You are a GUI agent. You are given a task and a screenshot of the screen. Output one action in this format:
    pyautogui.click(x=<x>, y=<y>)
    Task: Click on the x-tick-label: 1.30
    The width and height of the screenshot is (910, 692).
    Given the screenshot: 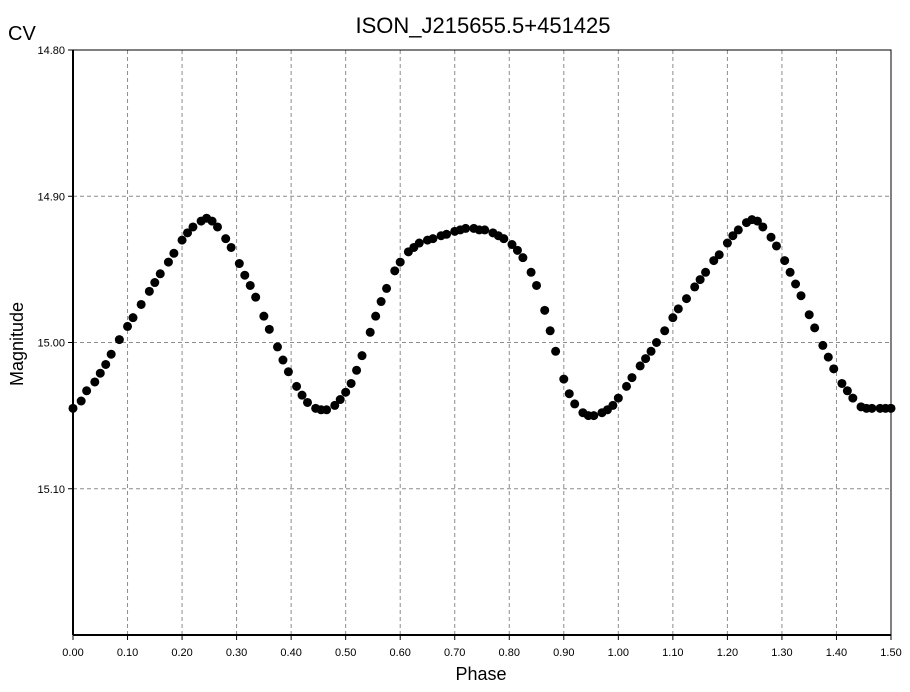 What is the action you would take?
    pyautogui.click(x=781, y=653)
    